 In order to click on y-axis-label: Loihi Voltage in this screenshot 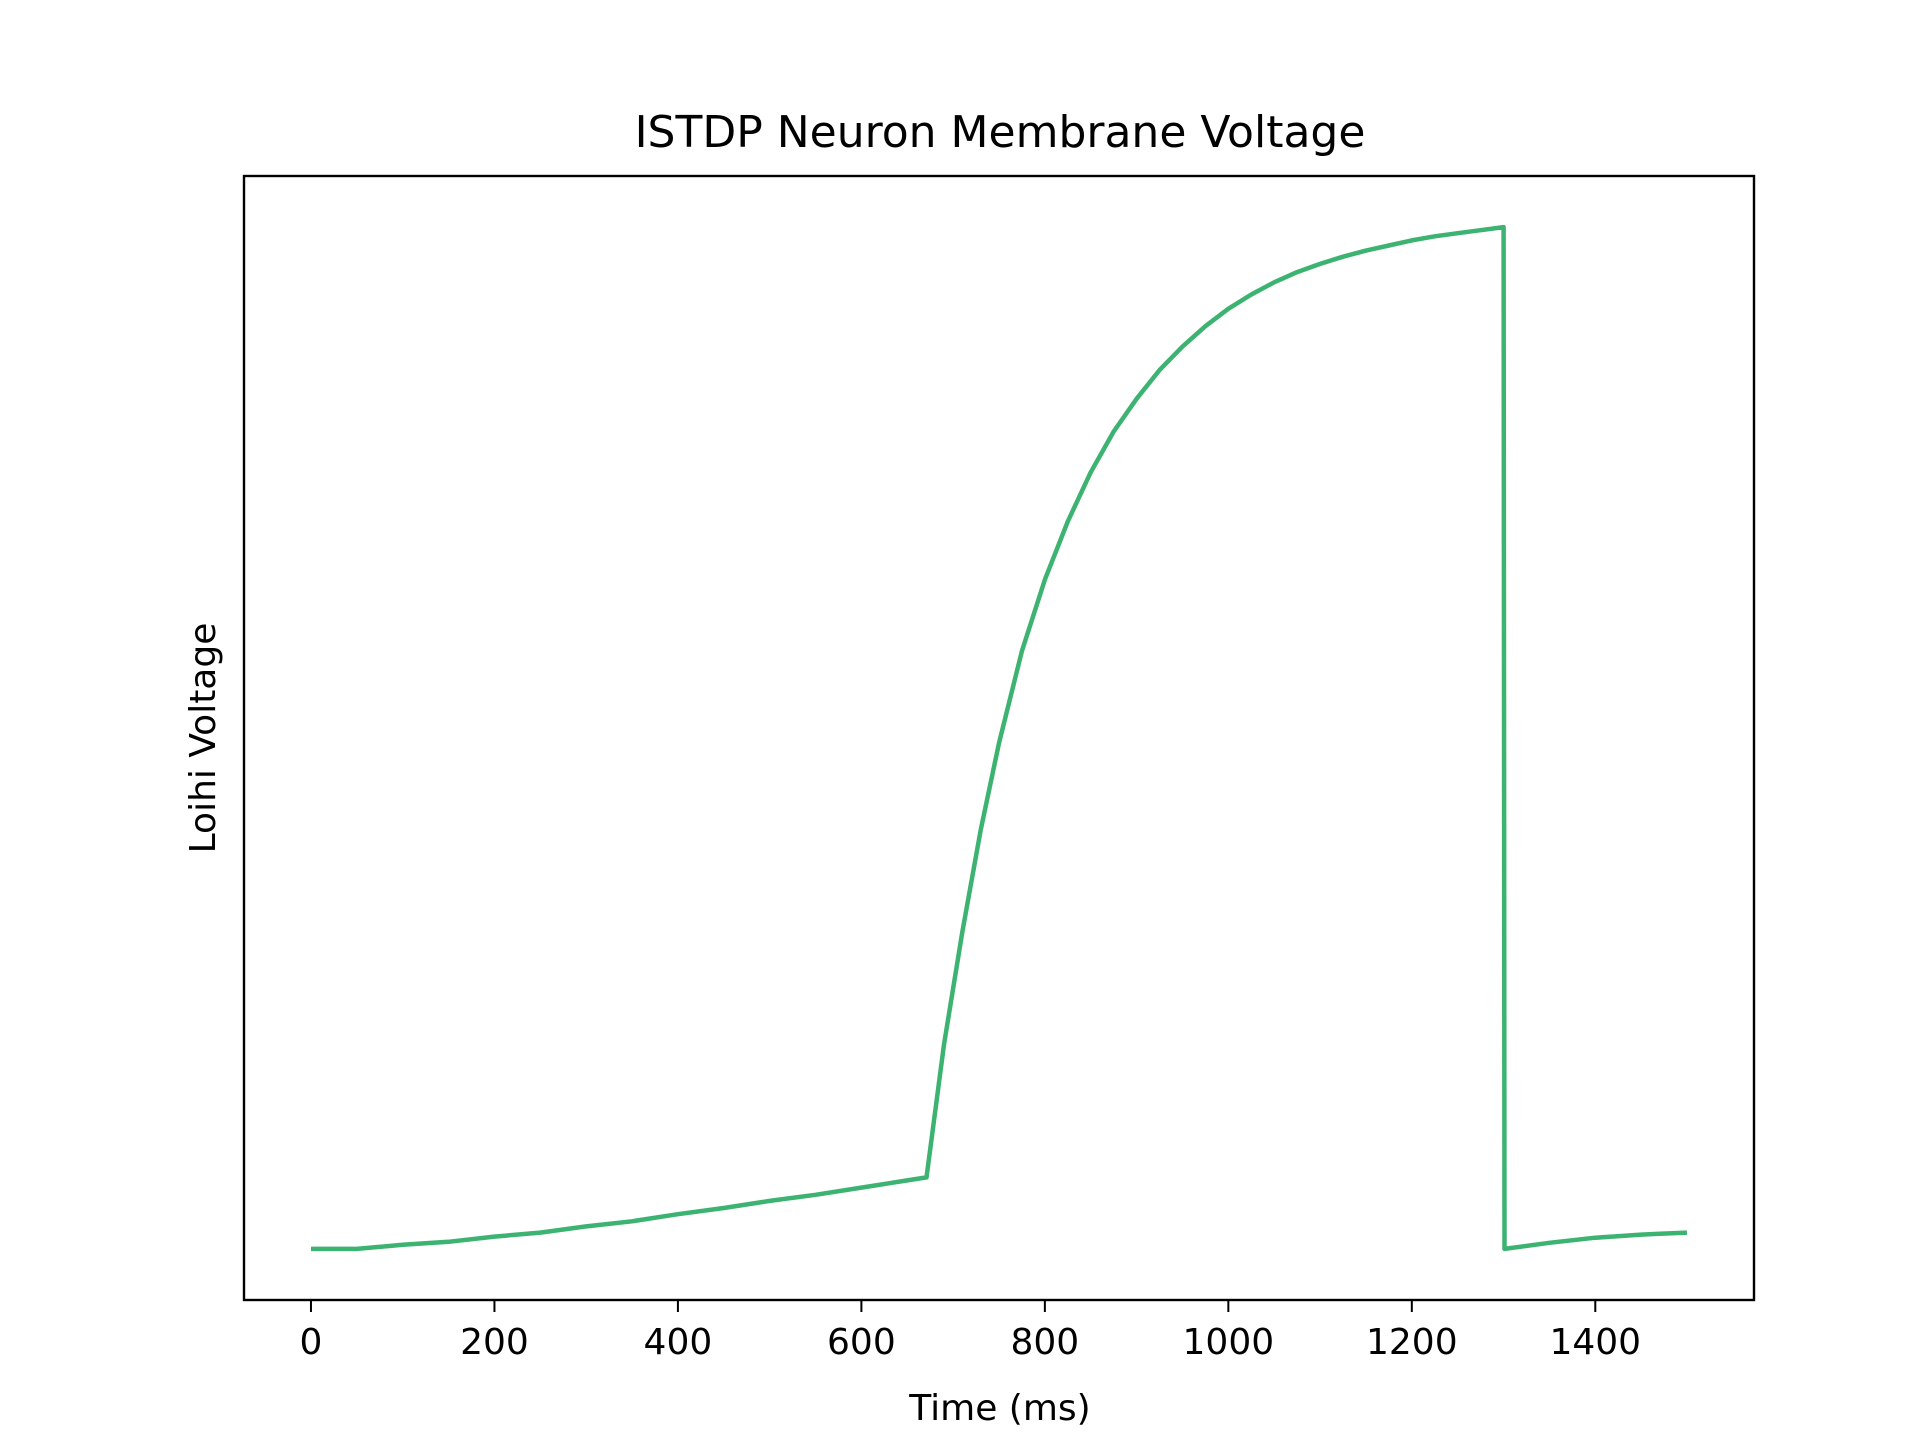, I will do `click(203, 738)`.